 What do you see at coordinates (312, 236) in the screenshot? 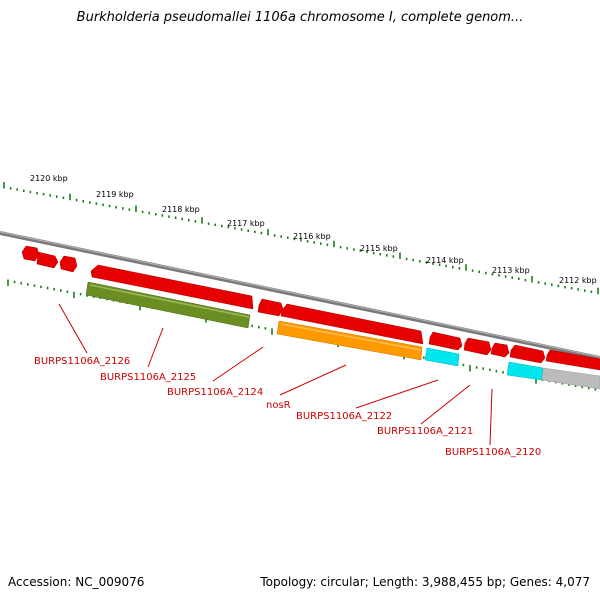
I see `scale-label: 2116 kbp` at bounding box center [312, 236].